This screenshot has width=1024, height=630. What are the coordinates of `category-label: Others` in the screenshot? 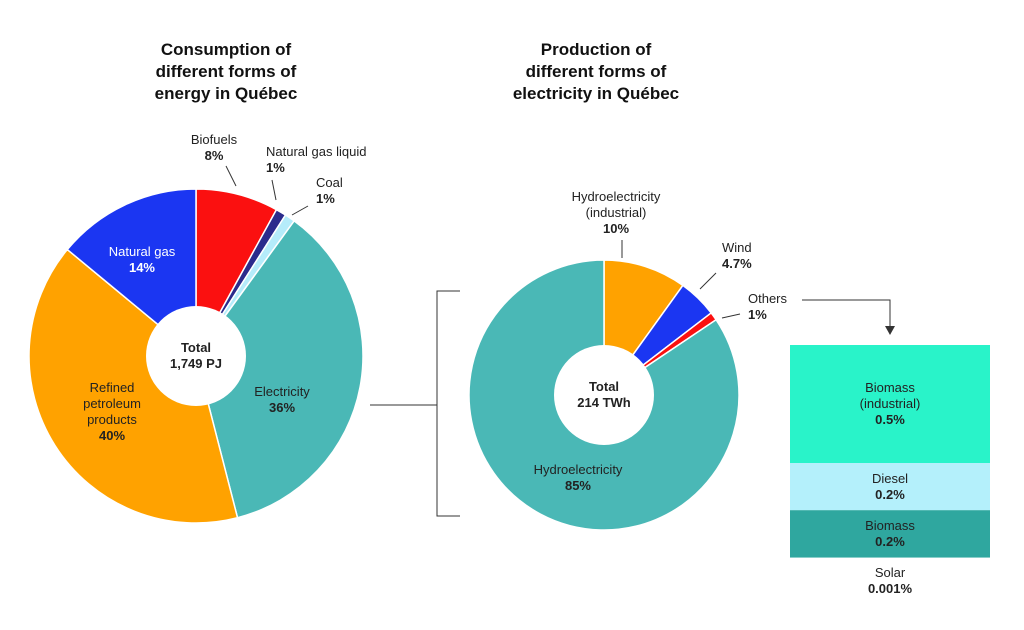 It's located at (768, 298).